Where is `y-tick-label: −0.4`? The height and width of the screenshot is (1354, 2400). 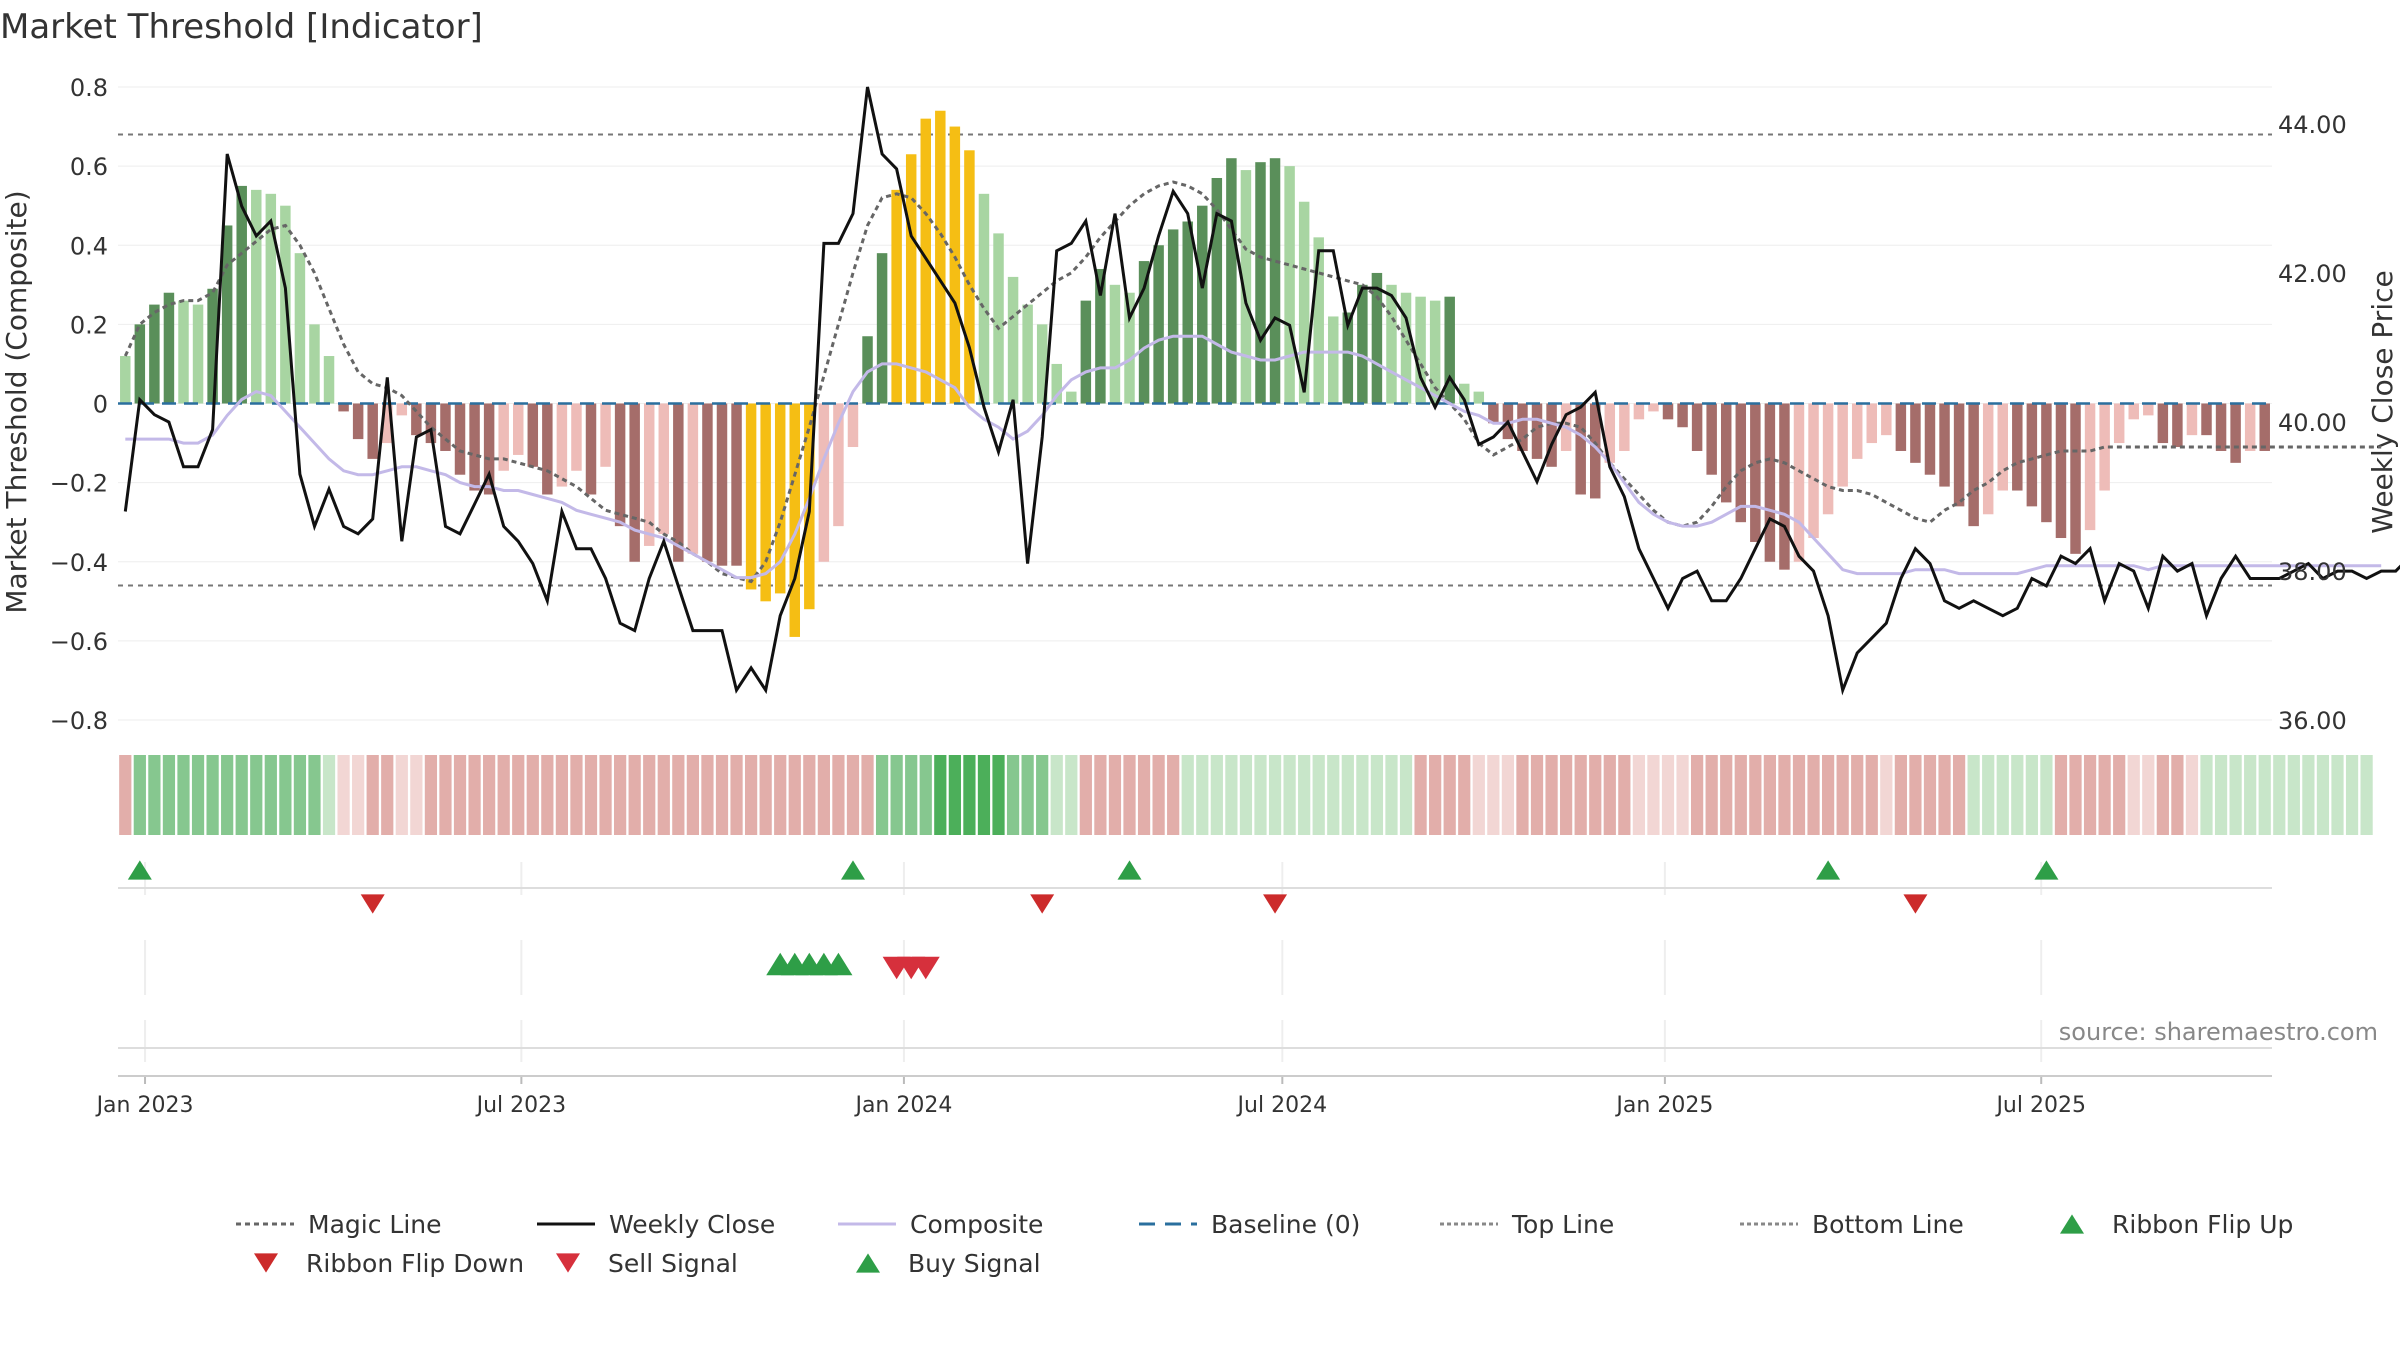 y-tick-label: −0.4 is located at coordinates (79, 563).